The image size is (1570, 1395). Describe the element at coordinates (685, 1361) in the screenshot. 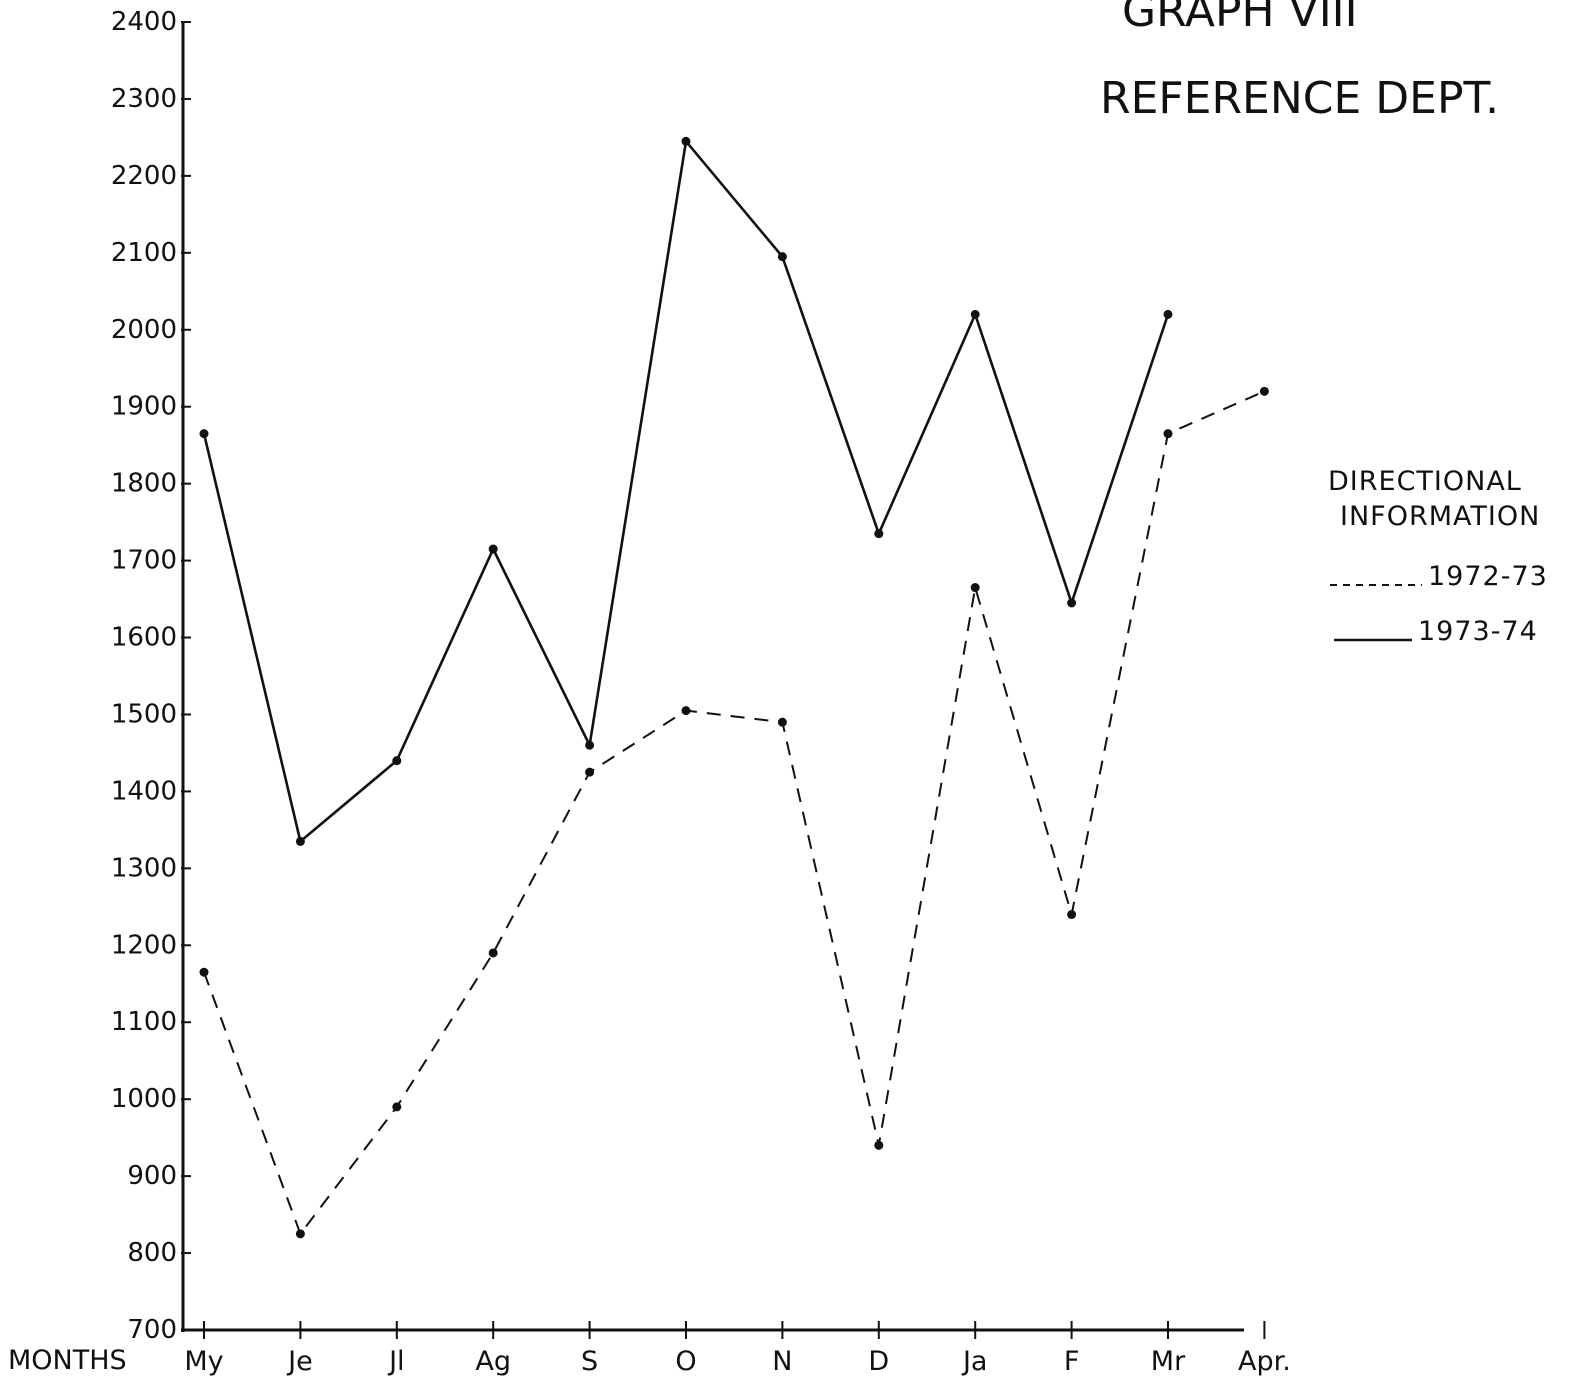

I see `x-tick-label: O` at that location.